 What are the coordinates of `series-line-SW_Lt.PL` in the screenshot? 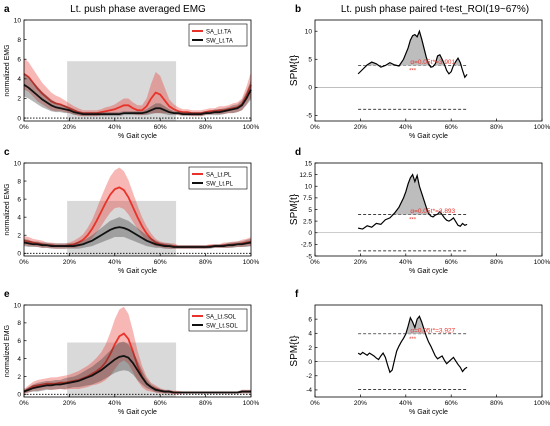 It's located at (137, 237).